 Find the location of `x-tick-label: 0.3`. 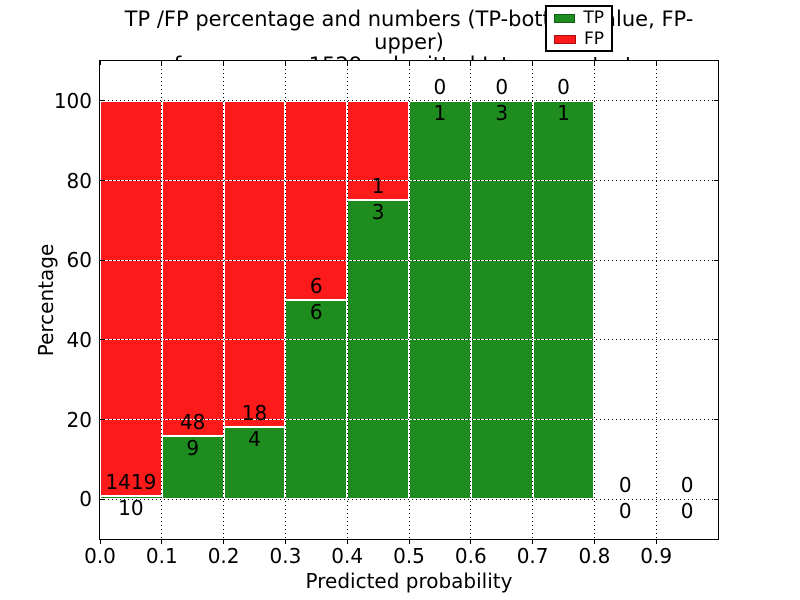

x-tick-label: 0.3 is located at coordinates (285, 556).